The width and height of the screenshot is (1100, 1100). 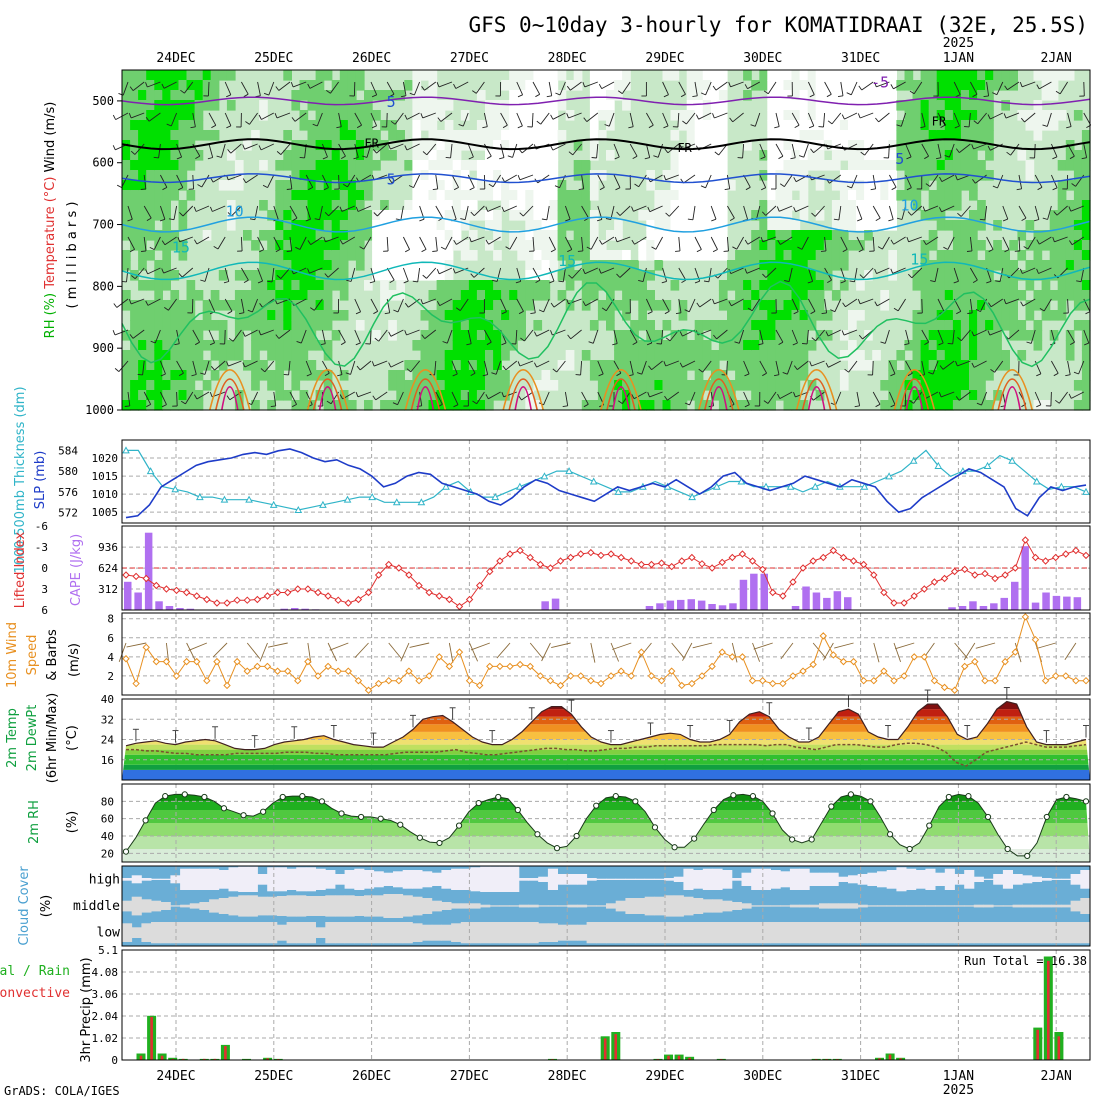 What do you see at coordinates (899, 159) in the screenshot?
I see `isotherm-label: 5` at bounding box center [899, 159].